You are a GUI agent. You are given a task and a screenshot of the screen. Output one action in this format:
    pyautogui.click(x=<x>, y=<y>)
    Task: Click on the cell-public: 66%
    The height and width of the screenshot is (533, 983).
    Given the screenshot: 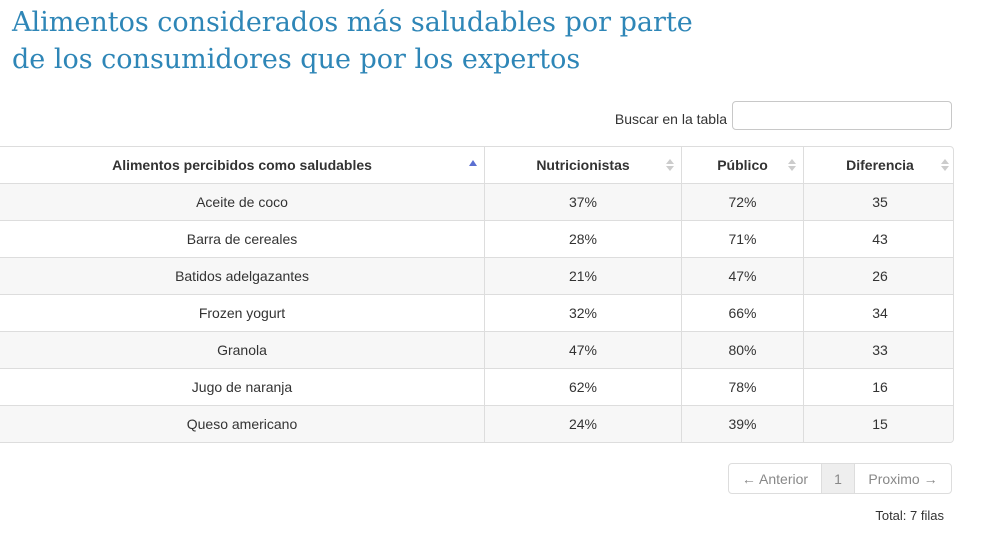 What is the action you would take?
    pyautogui.click(x=742, y=313)
    